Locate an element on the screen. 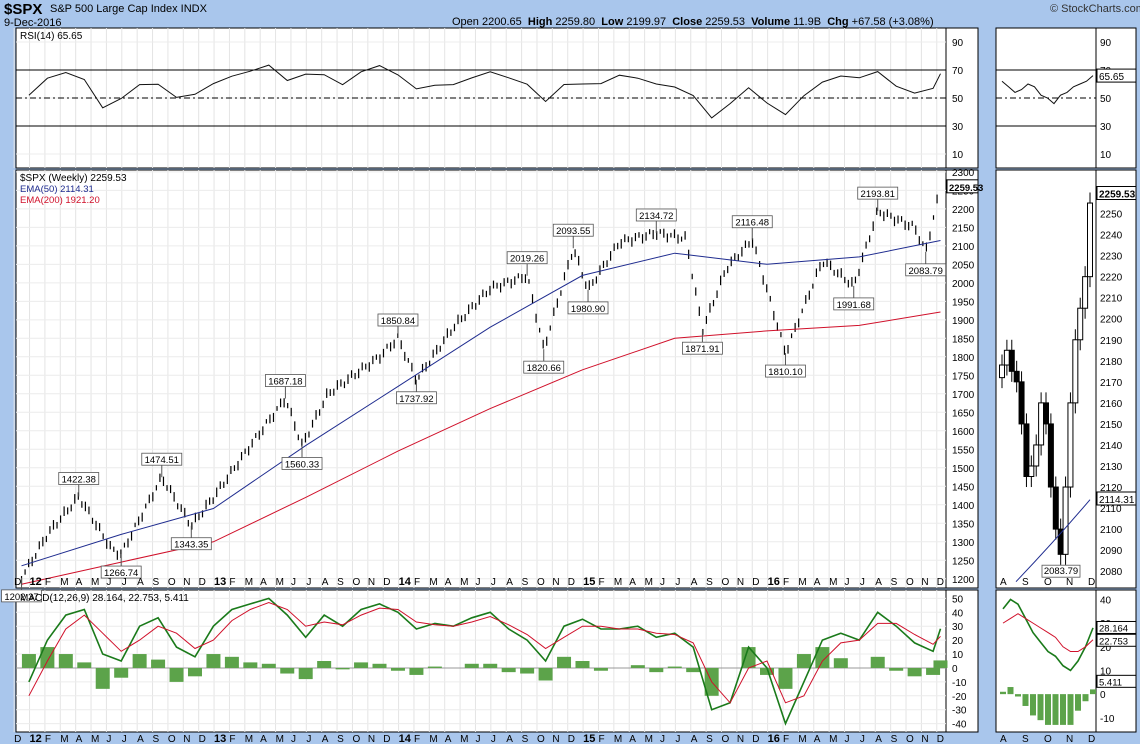  zoom-macd-label: 28.164 is located at coordinates (1113, 628).